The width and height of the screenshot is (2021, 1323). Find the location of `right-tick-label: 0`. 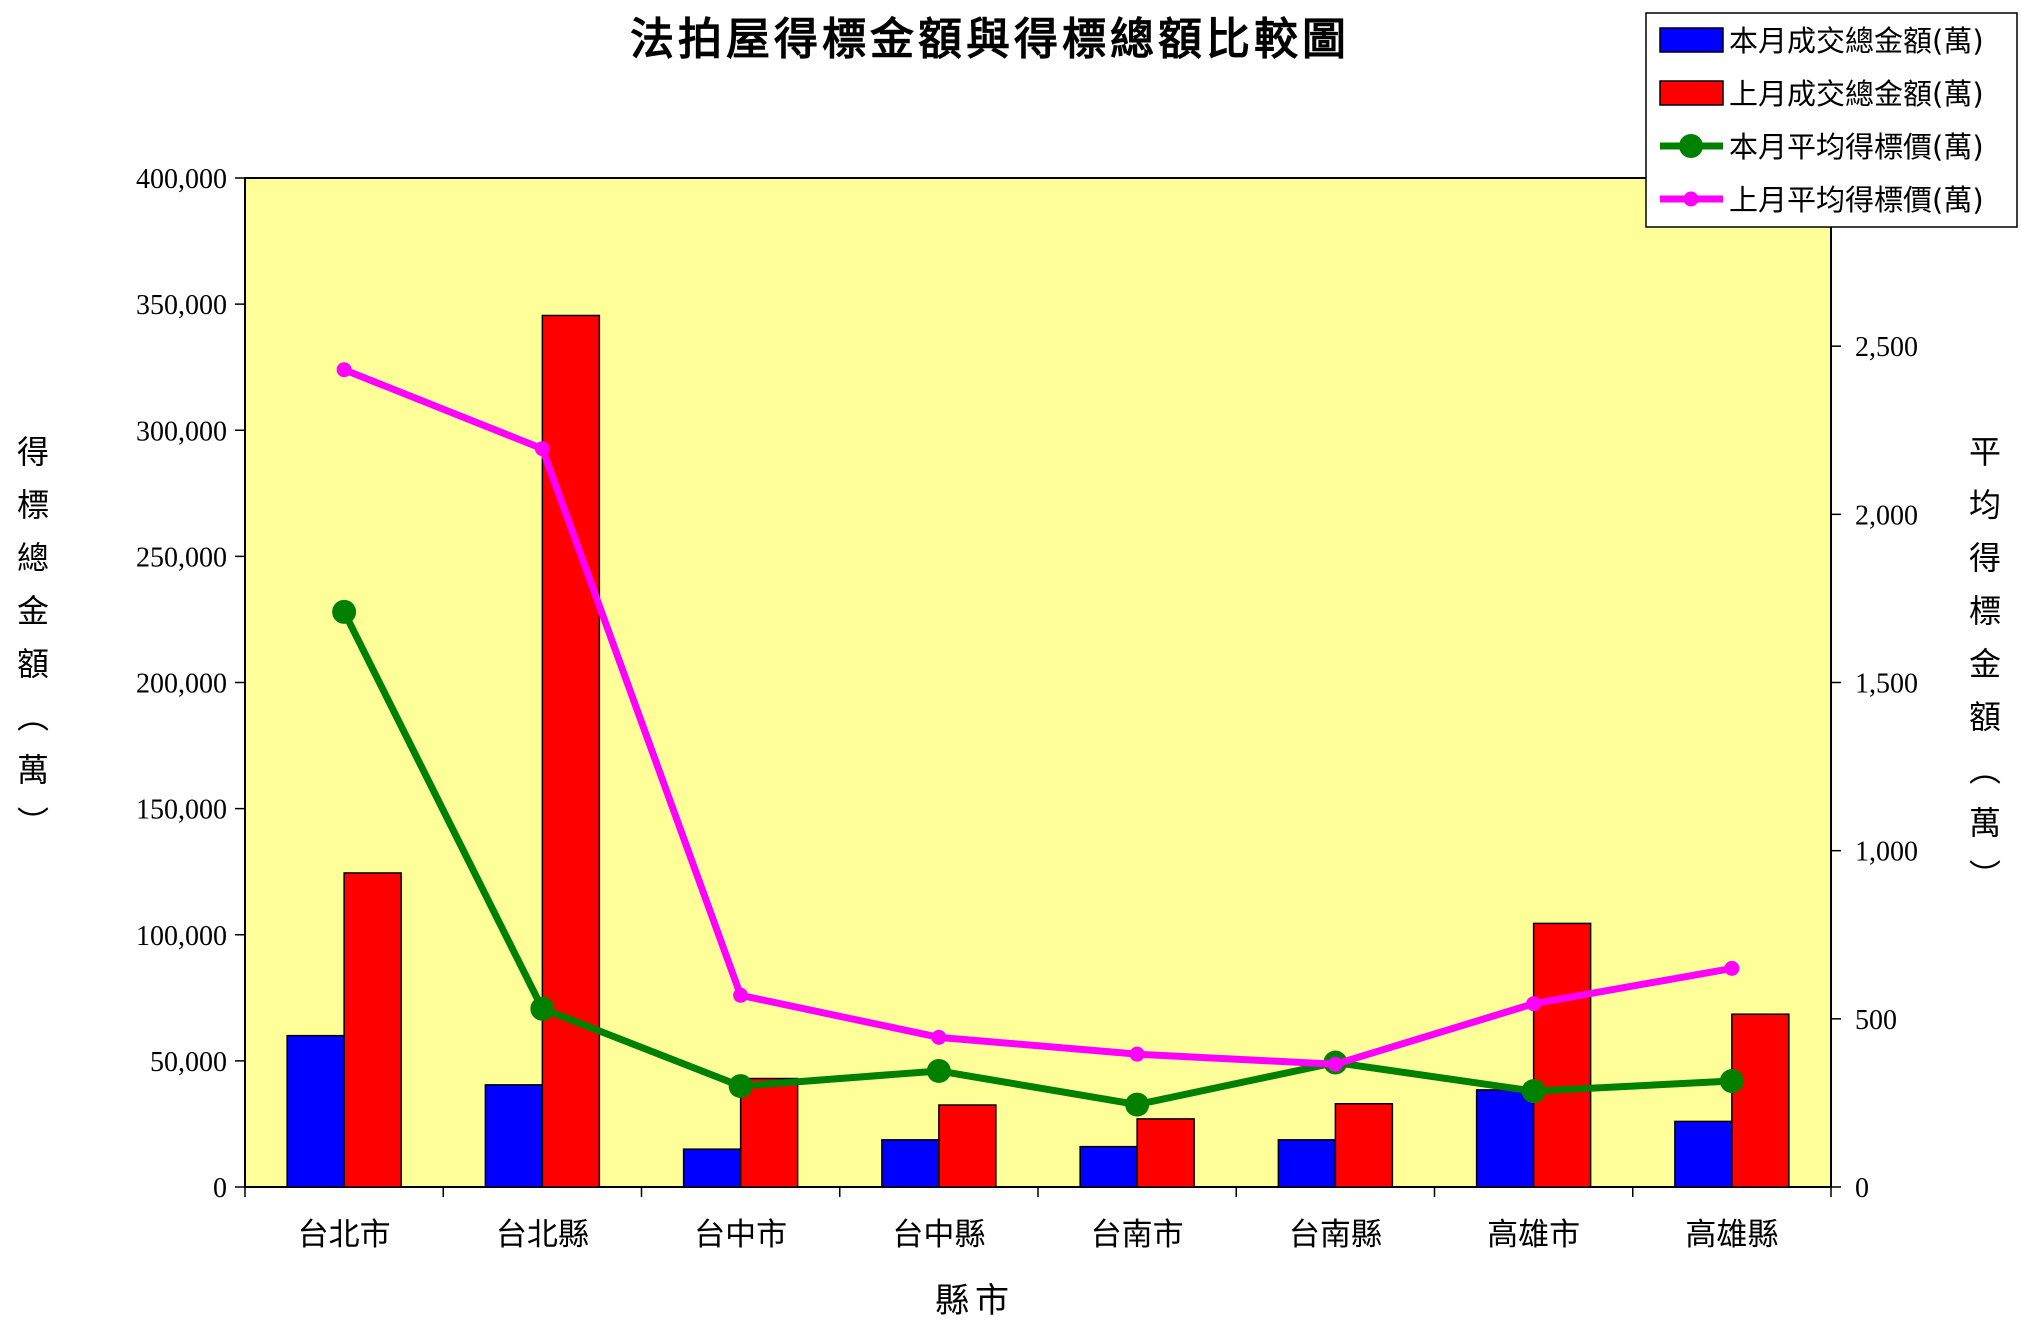

right-tick-label: 0 is located at coordinates (1862, 1188).